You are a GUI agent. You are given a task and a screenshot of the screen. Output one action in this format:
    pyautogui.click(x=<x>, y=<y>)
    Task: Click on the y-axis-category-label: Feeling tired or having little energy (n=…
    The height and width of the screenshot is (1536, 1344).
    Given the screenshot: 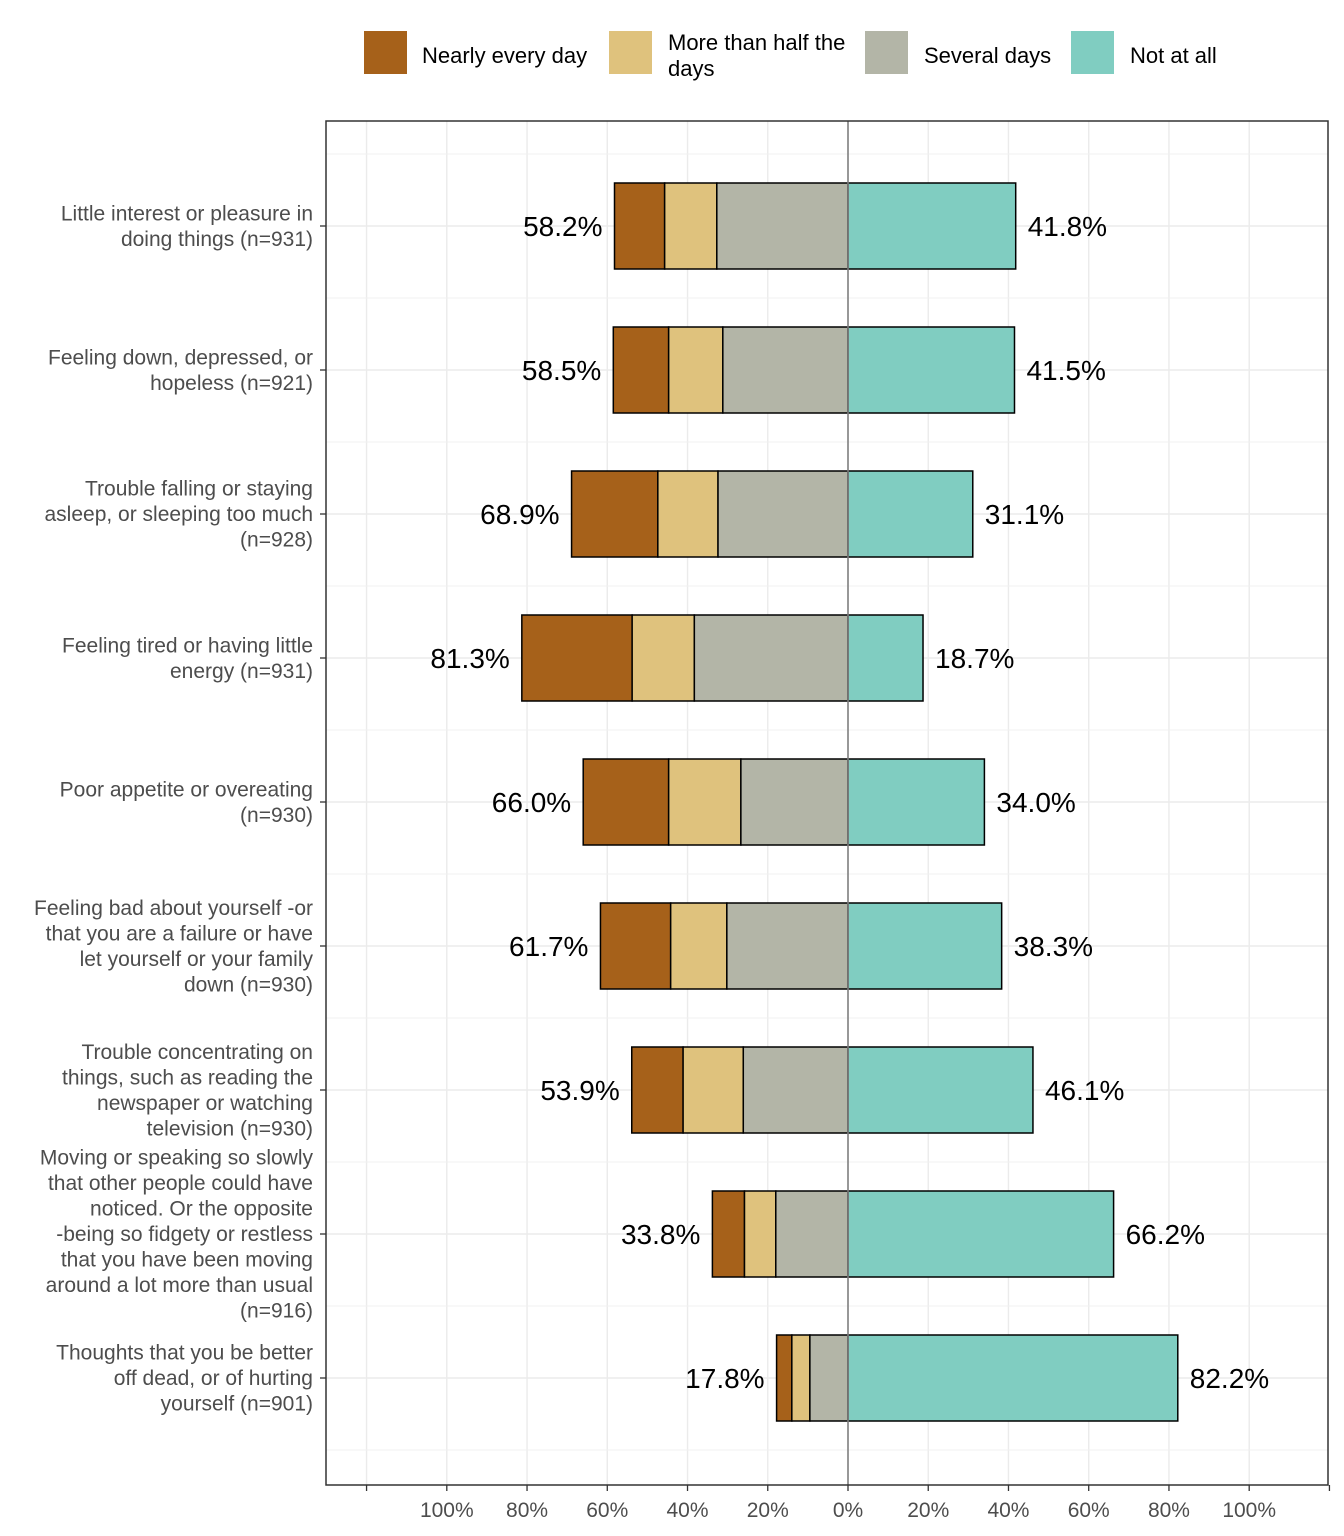 What is the action you would take?
    pyautogui.click(x=187, y=658)
    